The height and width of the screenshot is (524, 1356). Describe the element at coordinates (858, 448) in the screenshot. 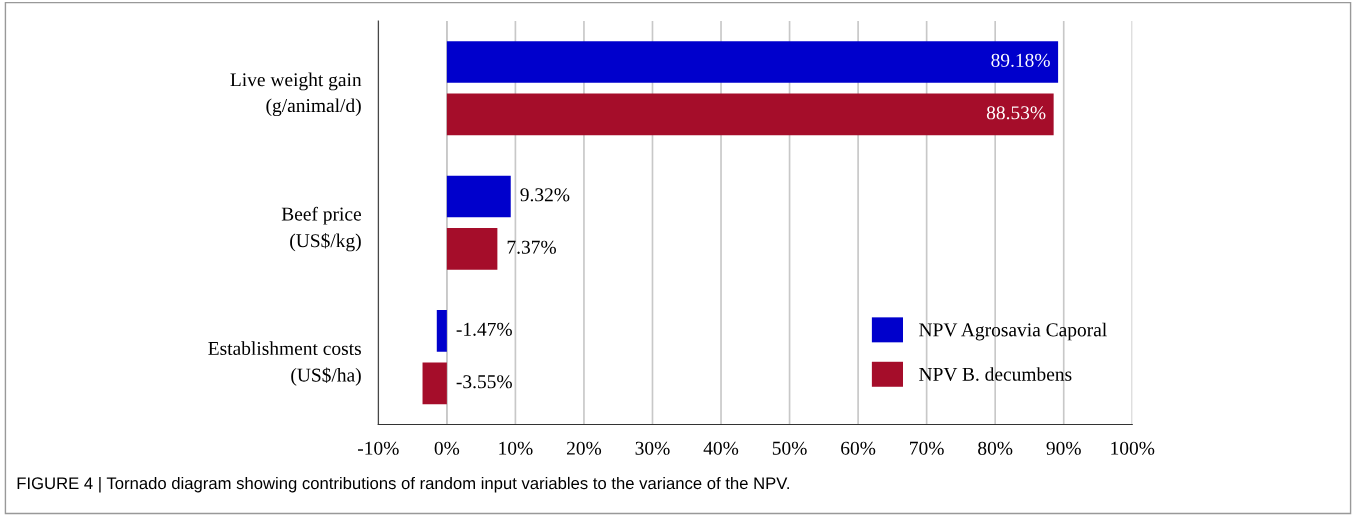

I see `x-tick-label: 60%` at that location.